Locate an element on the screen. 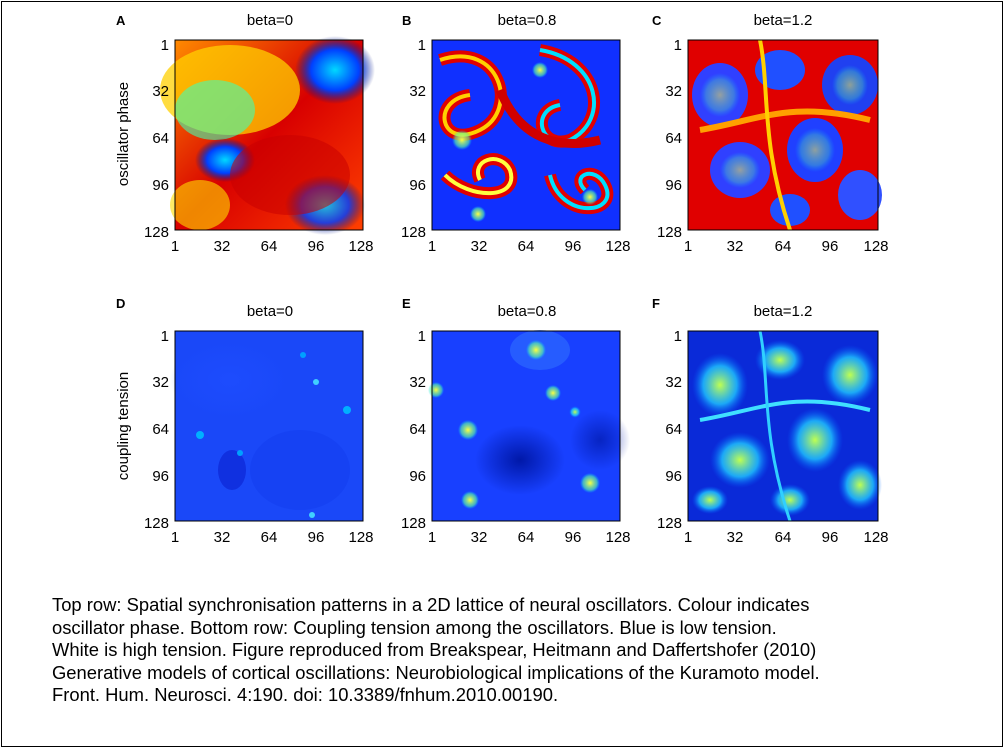 The height and width of the screenshot is (748, 1004). panel-d: D beta=0 is located at coordinates (240, 409).